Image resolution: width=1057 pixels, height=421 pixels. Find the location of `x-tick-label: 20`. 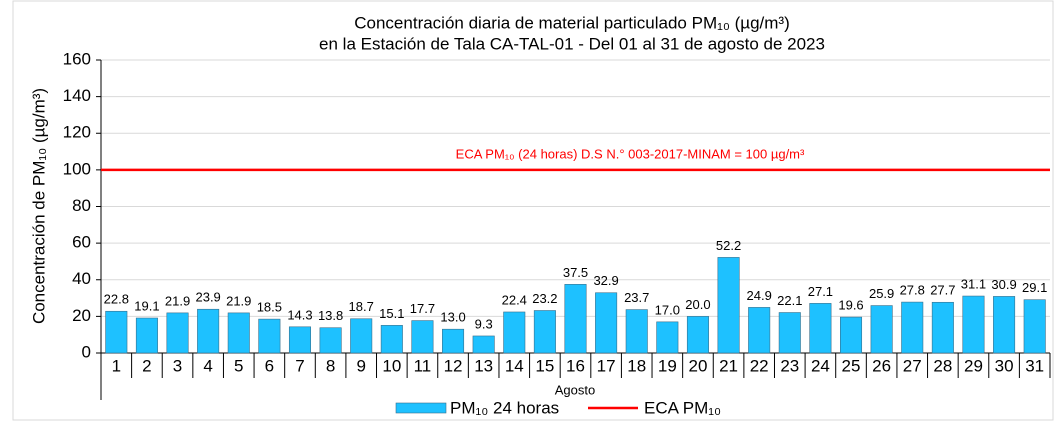

x-tick-label: 20 is located at coordinates (697, 365).